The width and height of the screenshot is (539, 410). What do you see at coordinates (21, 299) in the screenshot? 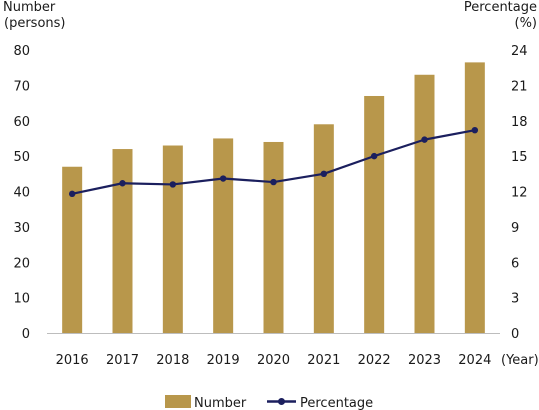
I see `left-tick-label: 10` at bounding box center [21, 299].